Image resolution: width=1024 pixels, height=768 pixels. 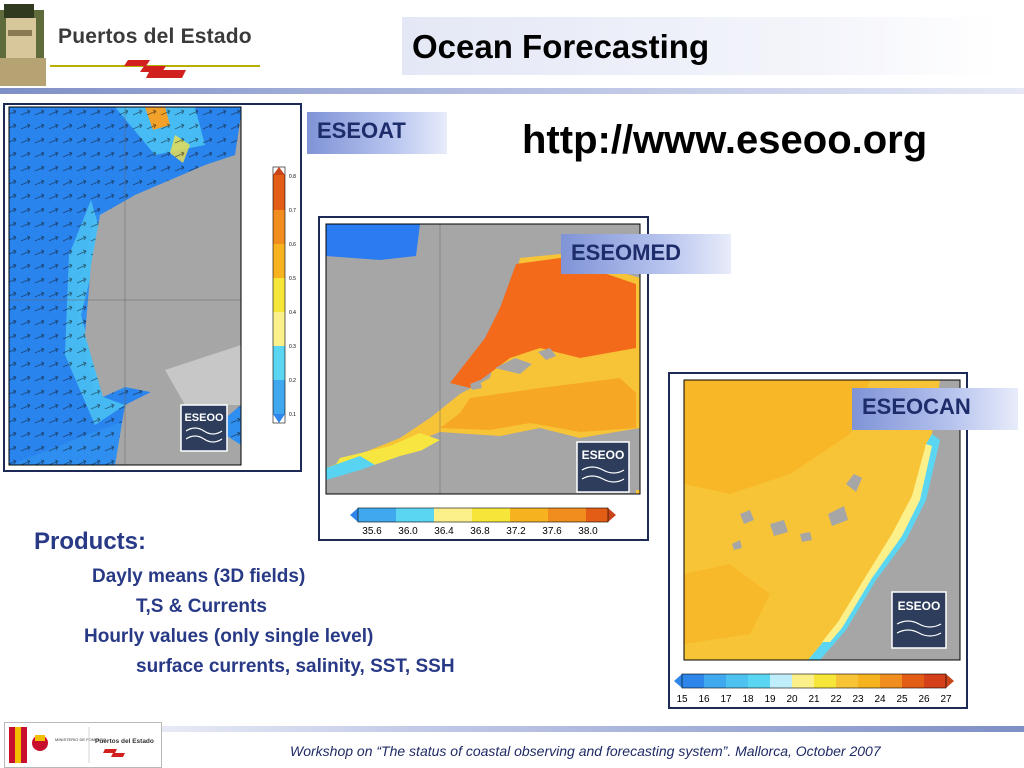 What do you see at coordinates (90, 541) in the screenshot?
I see `products-heading: Products:` at bounding box center [90, 541].